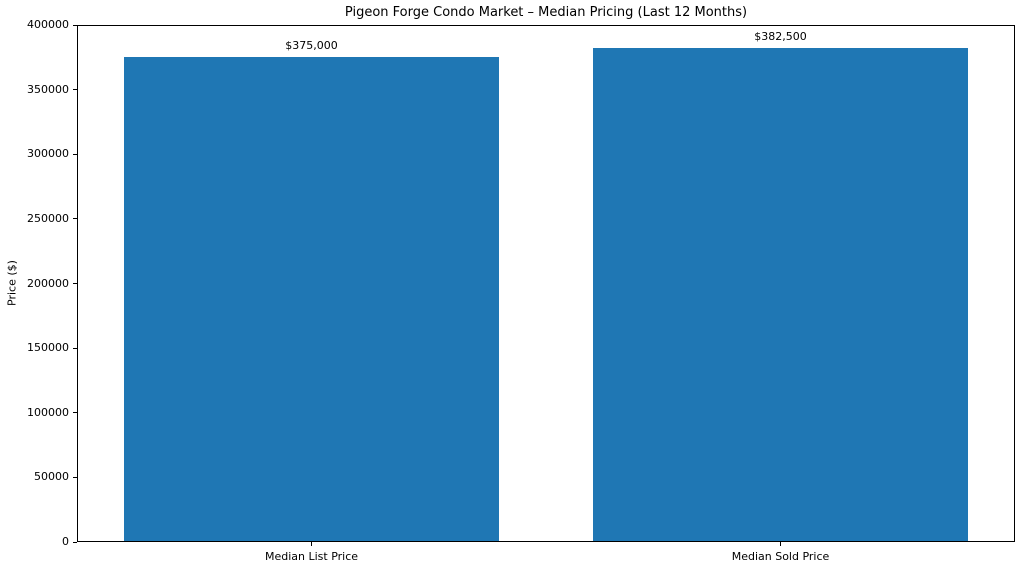 This screenshot has width=1024, height=572. Describe the element at coordinates (48, 283) in the screenshot. I see `y-tick-label: 200000` at that location.